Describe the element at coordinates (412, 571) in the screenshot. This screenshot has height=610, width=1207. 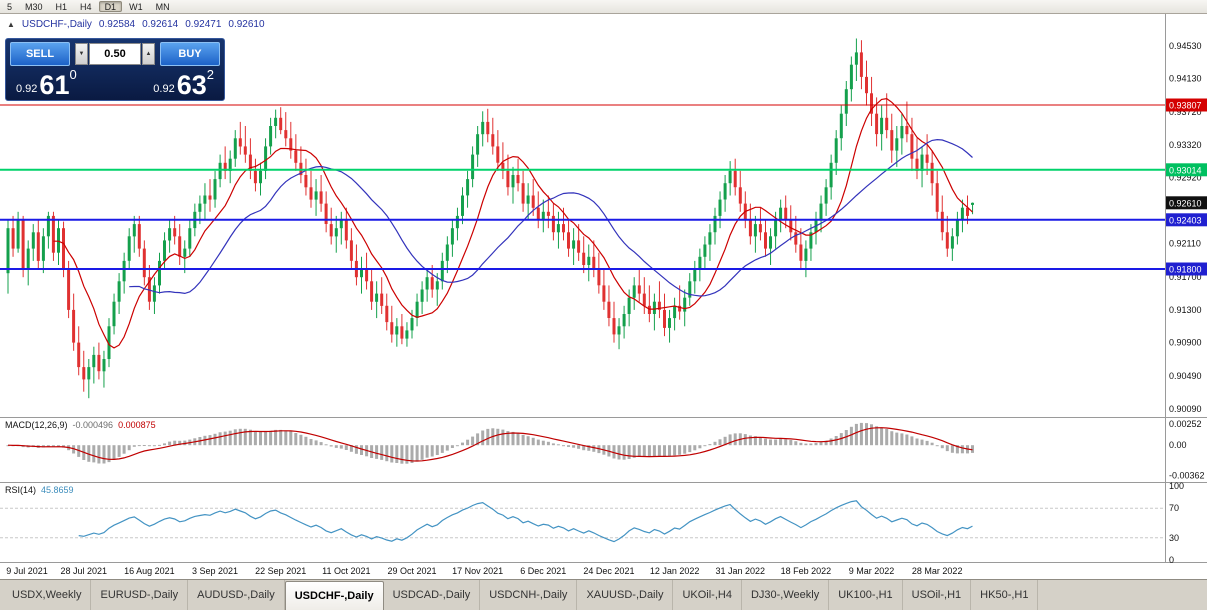
I see `date-label: 29 Oct 2021` at that location.